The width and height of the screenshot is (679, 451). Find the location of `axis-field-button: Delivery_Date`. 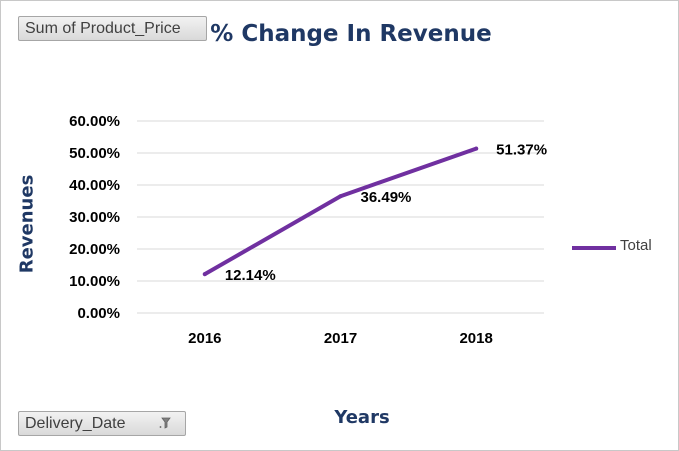

axis-field-button: Delivery_Date is located at coordinates (102, 423).